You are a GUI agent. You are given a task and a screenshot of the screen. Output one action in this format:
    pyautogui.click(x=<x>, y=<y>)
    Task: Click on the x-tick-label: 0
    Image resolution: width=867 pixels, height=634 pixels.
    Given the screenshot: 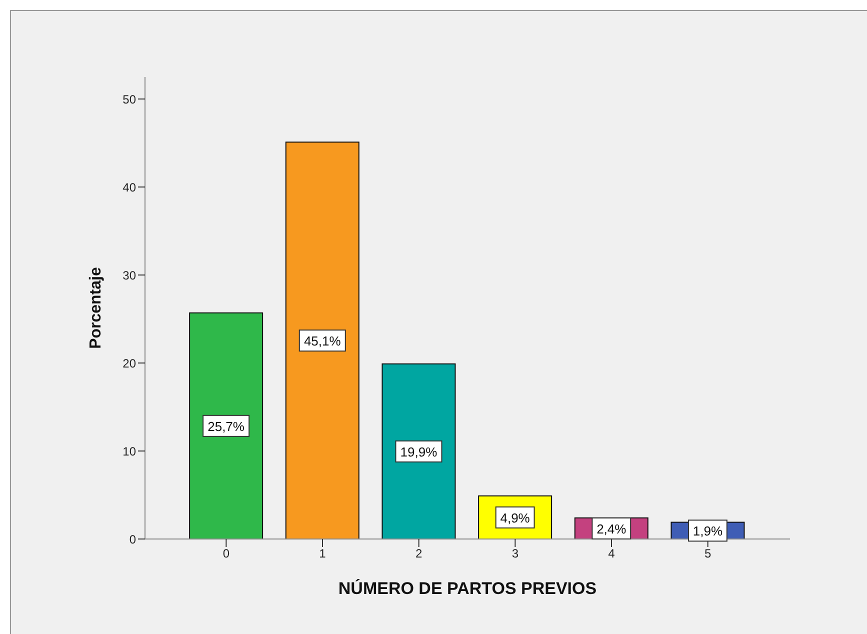 What is the action you would take?
    pyautogui.click(x=226, y=553)
    